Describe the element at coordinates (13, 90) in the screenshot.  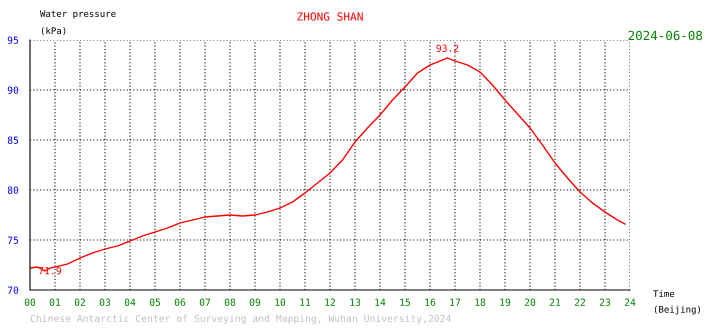
I see `y-tick-label: 90` at that location.